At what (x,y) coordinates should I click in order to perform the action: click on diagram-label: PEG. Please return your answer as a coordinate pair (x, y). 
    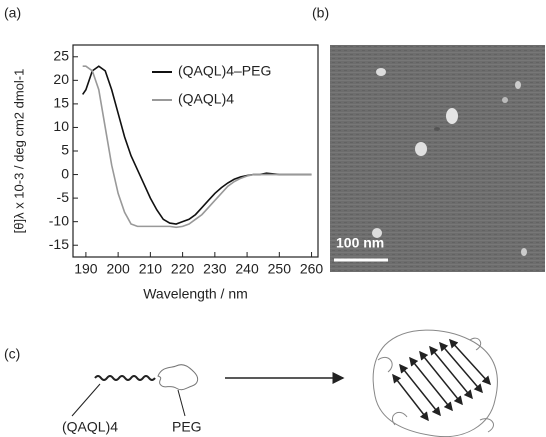
    Looking at the image, I should click on (187, 427).